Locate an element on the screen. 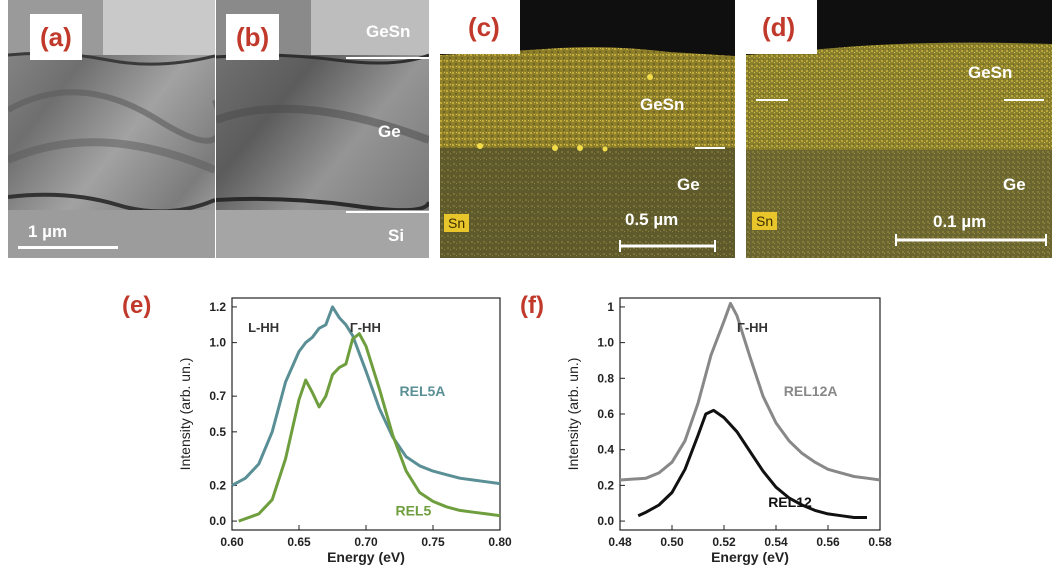  y-tick-label: 0.4 is located at coordinates (605, 450).